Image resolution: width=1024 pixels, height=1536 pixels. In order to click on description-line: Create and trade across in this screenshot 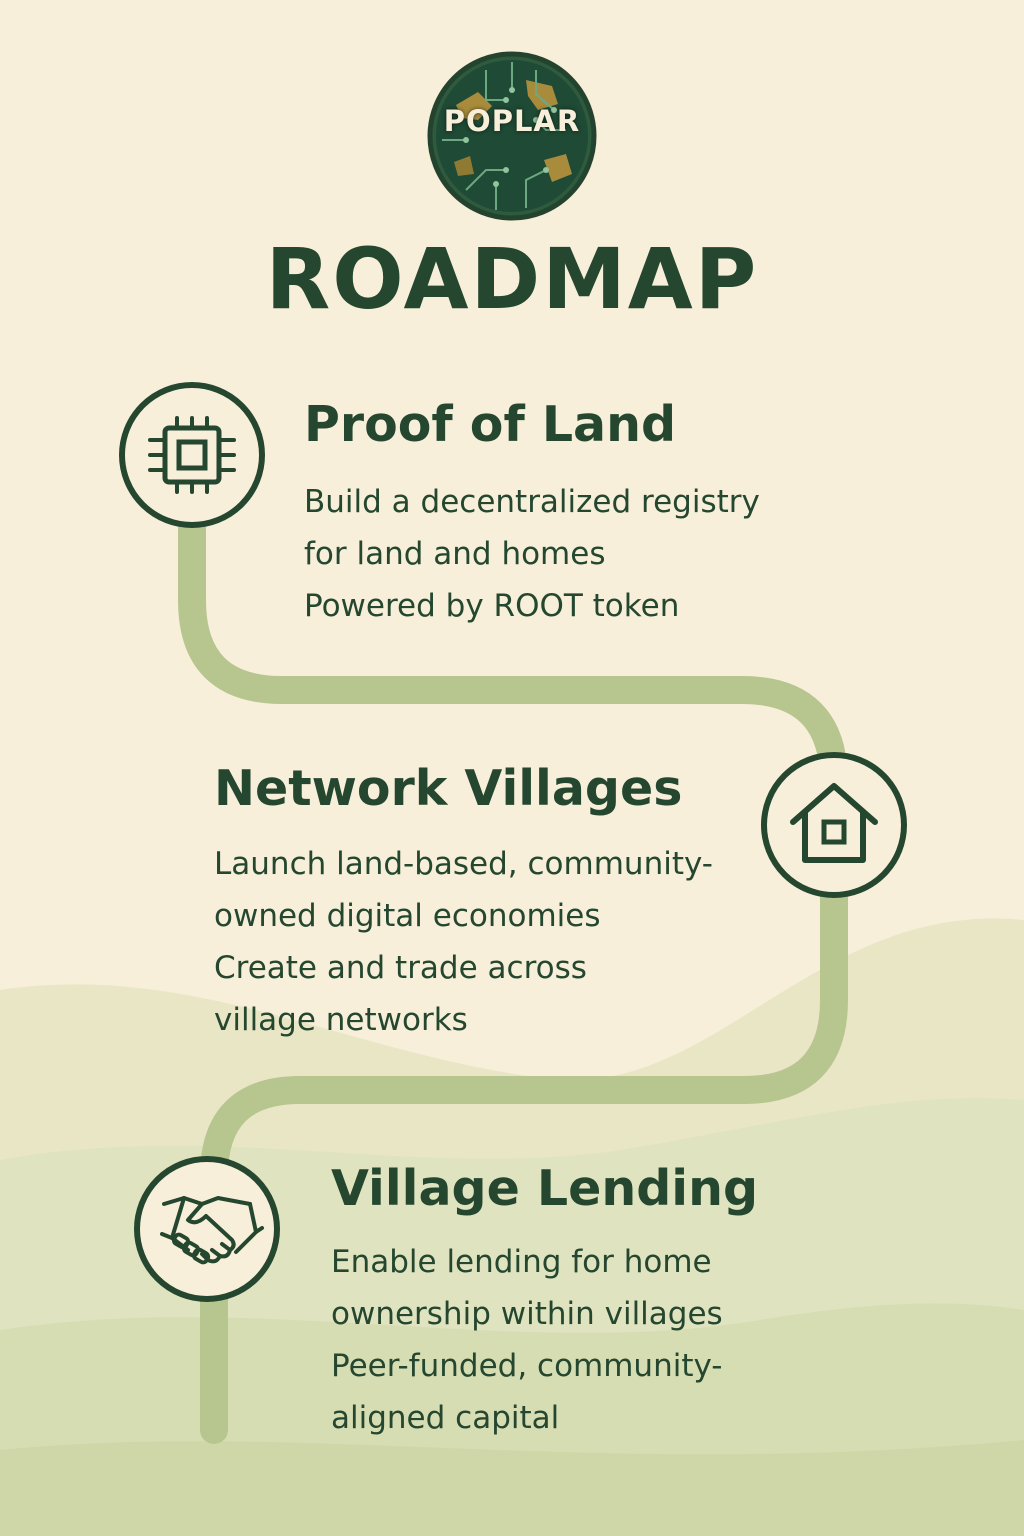, I will do `click(400, 968)`.